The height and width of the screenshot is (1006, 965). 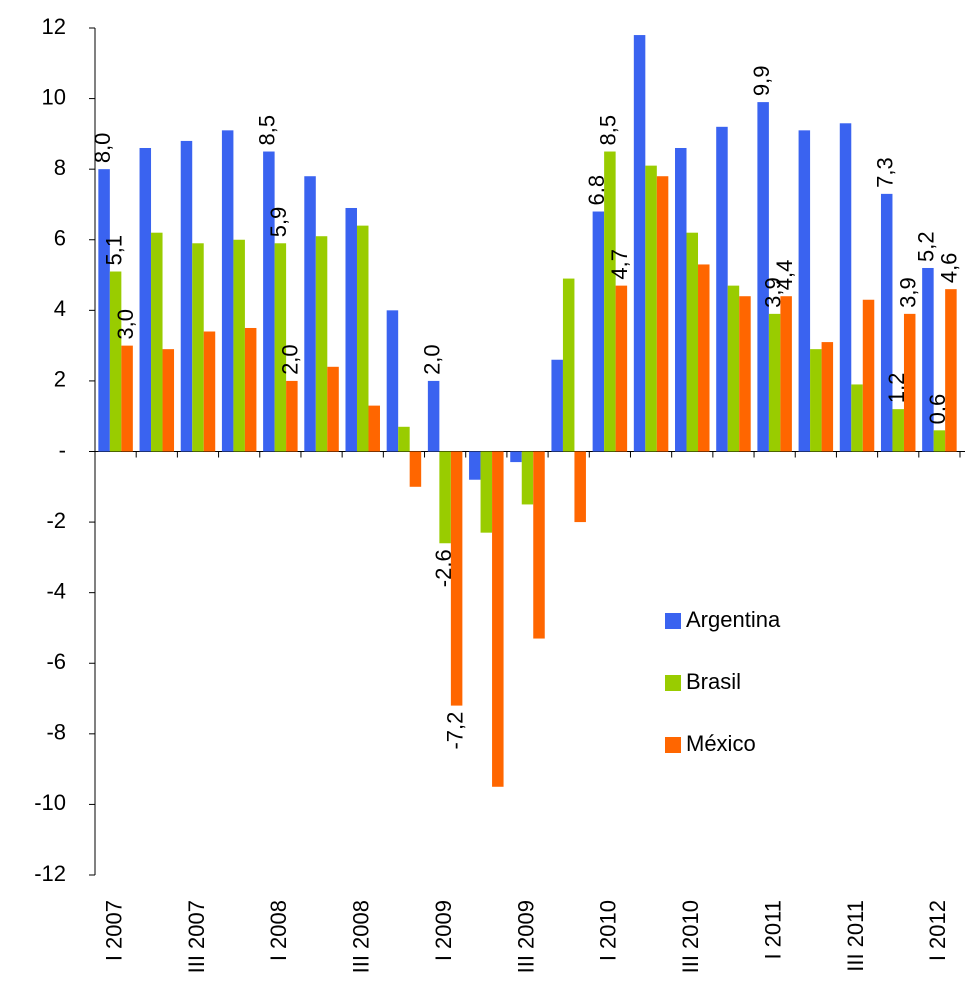 I want to click on y-tick-label: -, so click(x=62, y=449).